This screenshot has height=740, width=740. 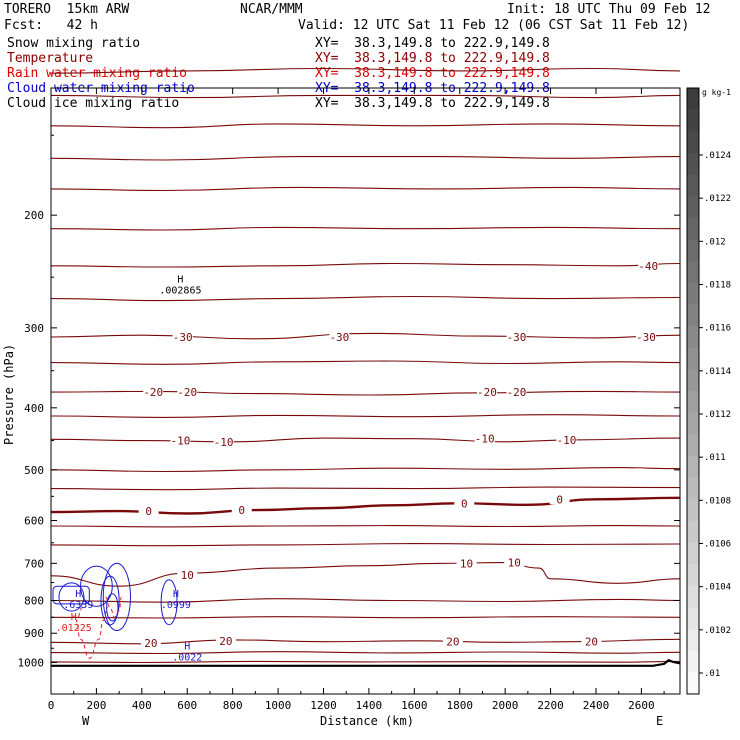 I want to click on field-snow-name: Snow mixing ratio, so click(x=74, y=43).